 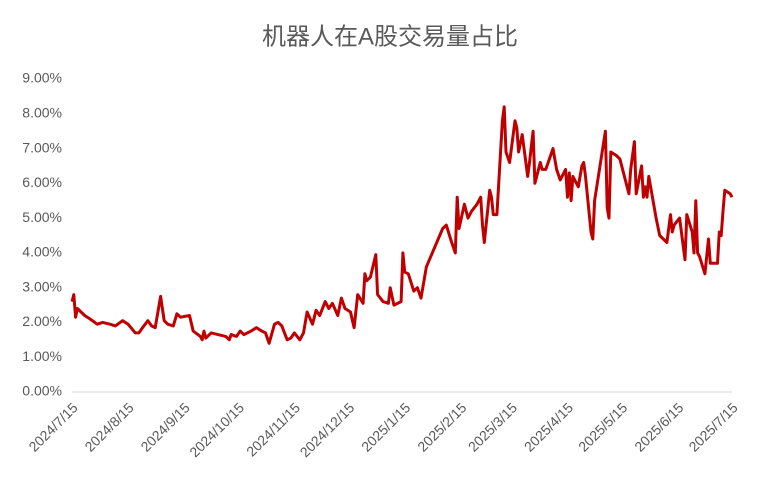 What do you see at coordinates (42, 182) in the screenshot?
I see `y-tick-label: 6.00%` at bounding box center [42, 182].